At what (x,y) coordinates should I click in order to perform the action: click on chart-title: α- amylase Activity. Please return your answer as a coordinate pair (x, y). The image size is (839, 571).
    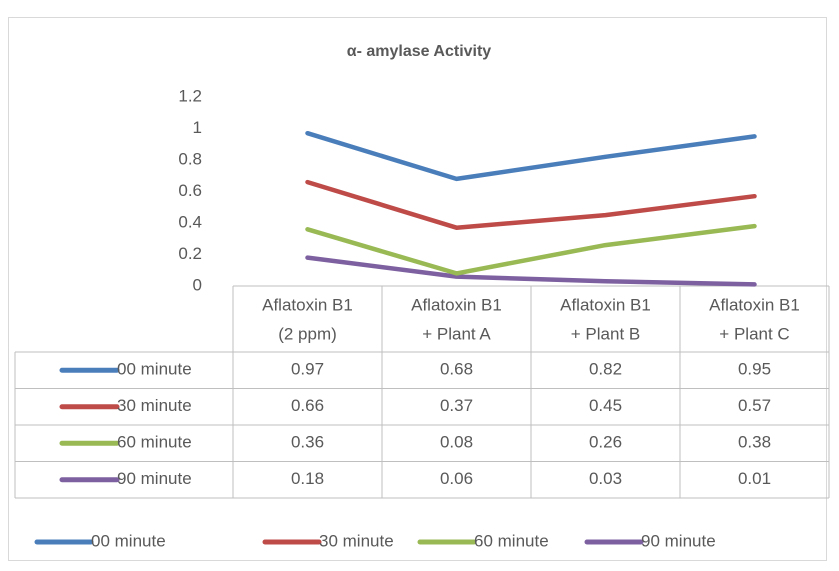
    Looking at the image, I should click on (419, 51).